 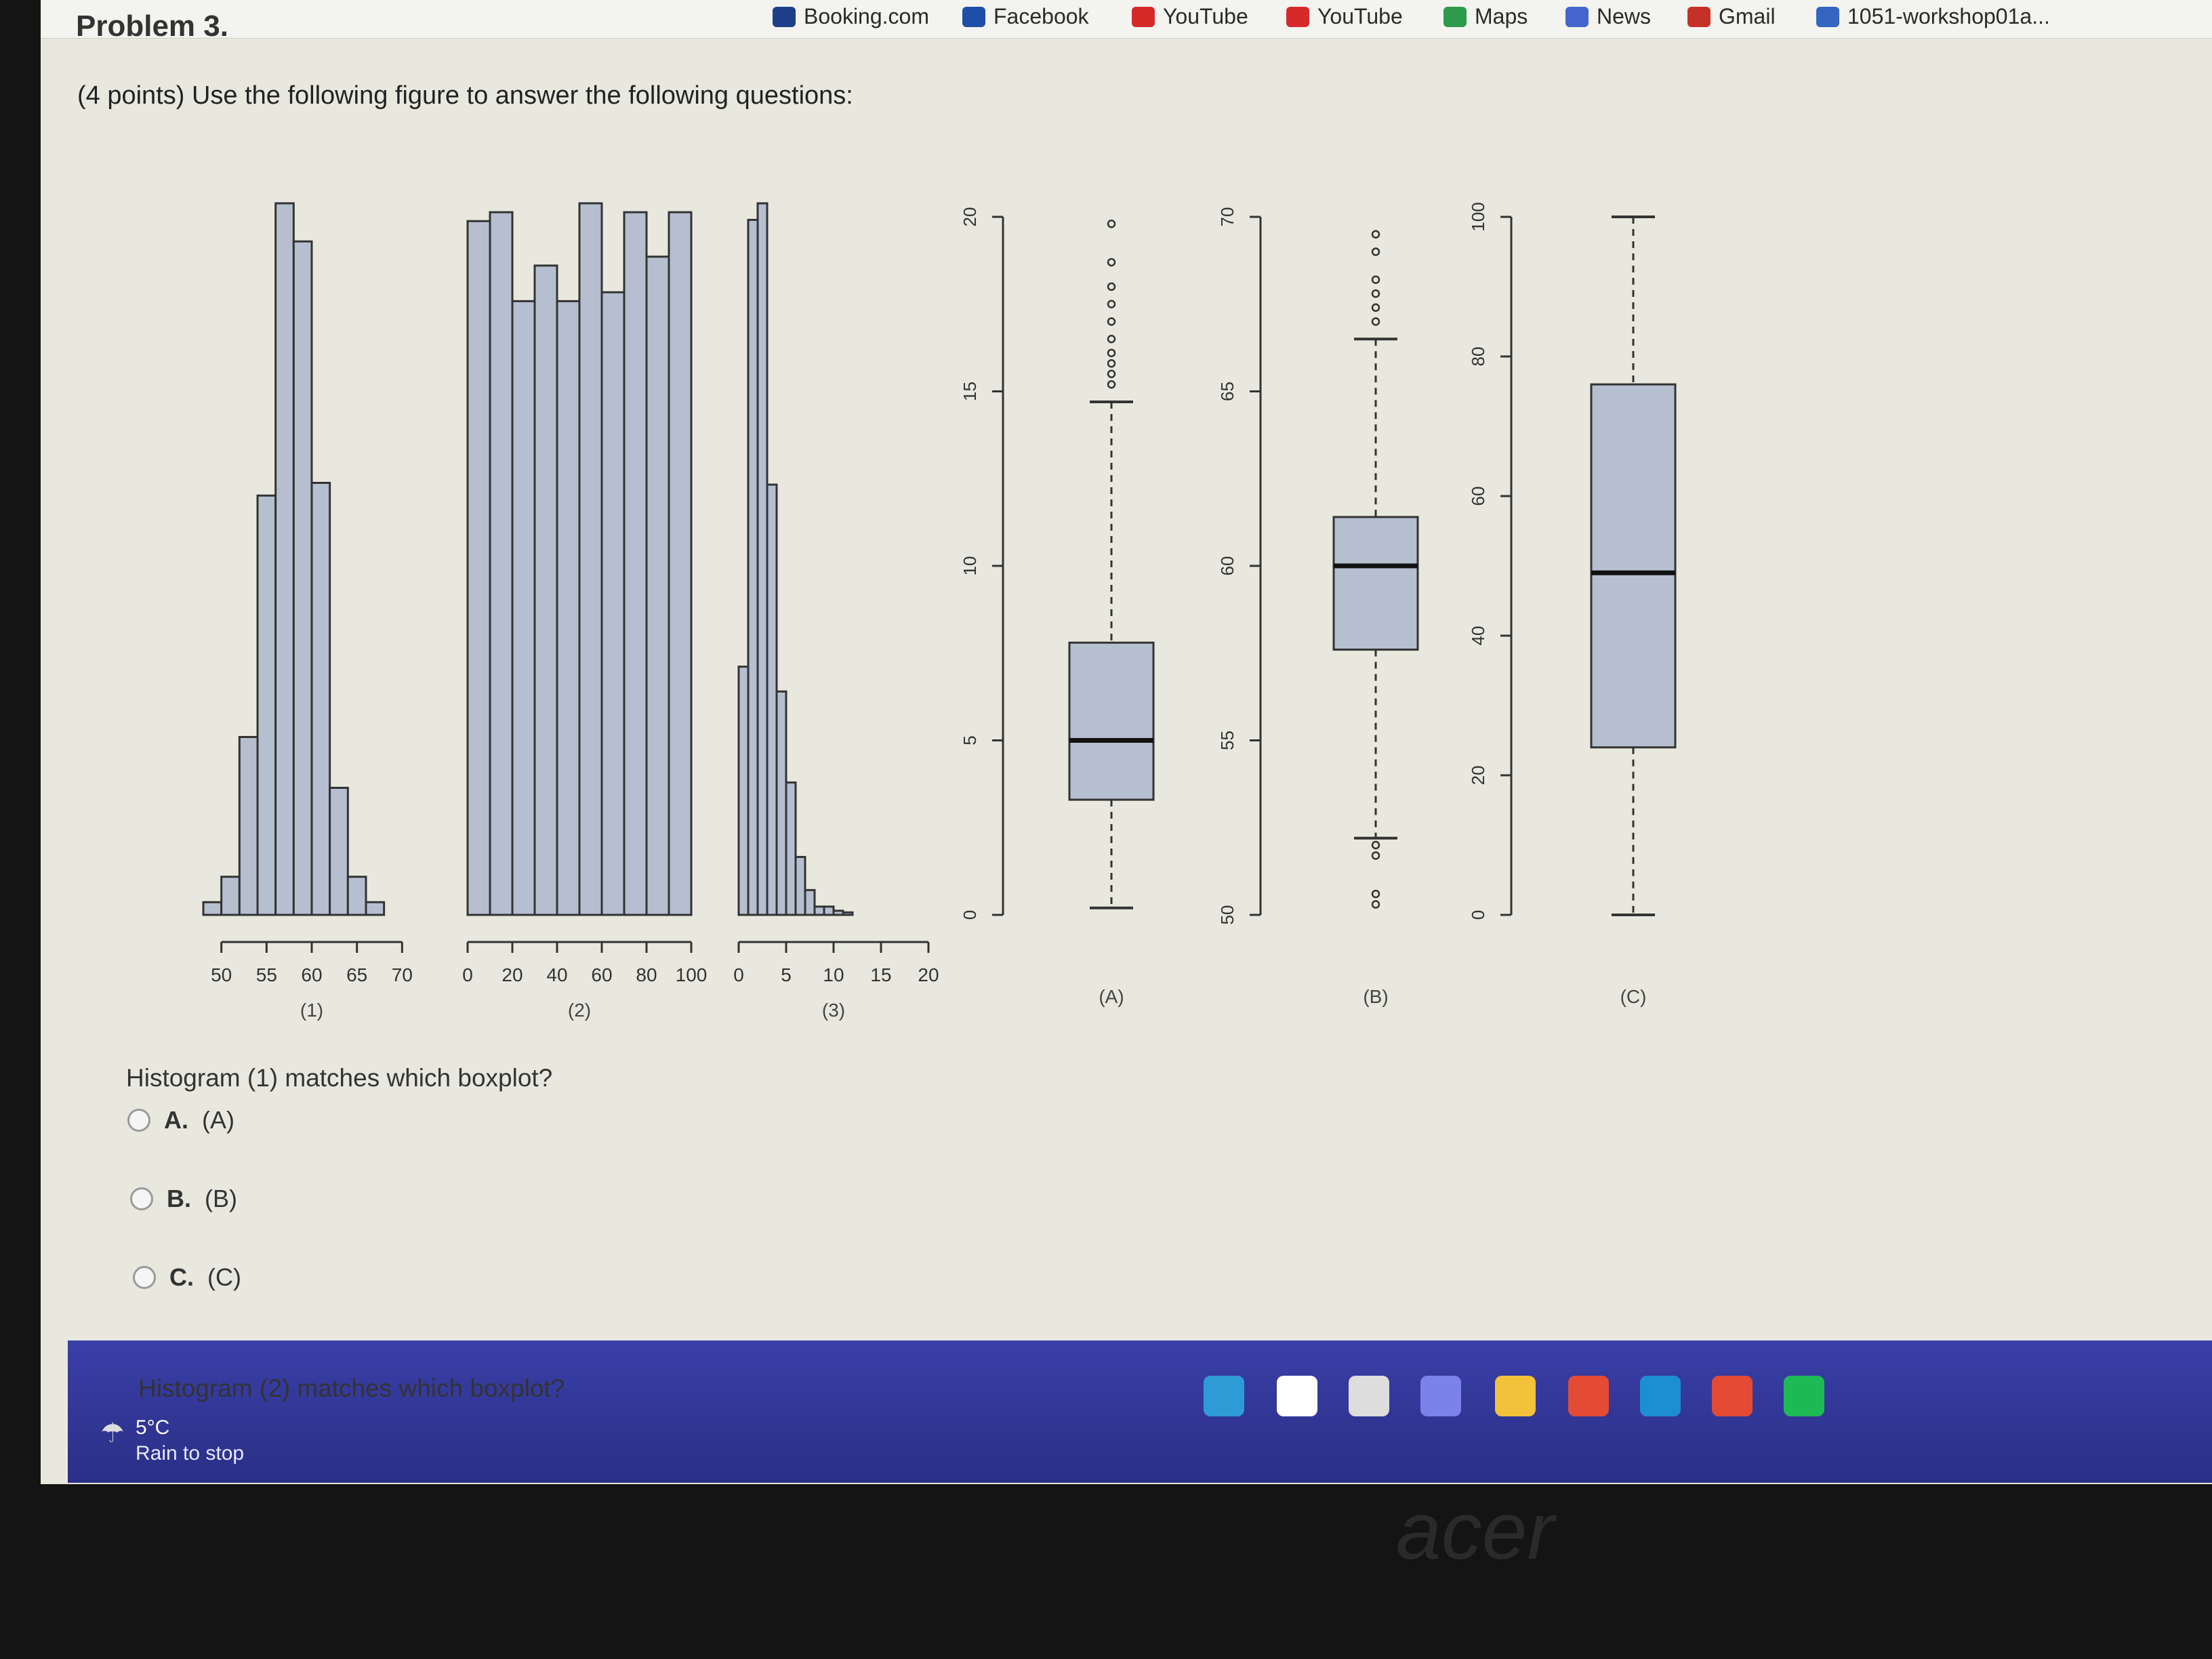 What do you see at coordinates (312, 975) in the screenshot?
I see `histogram-1-tick-label: 60` at bounding box center [312, 975].